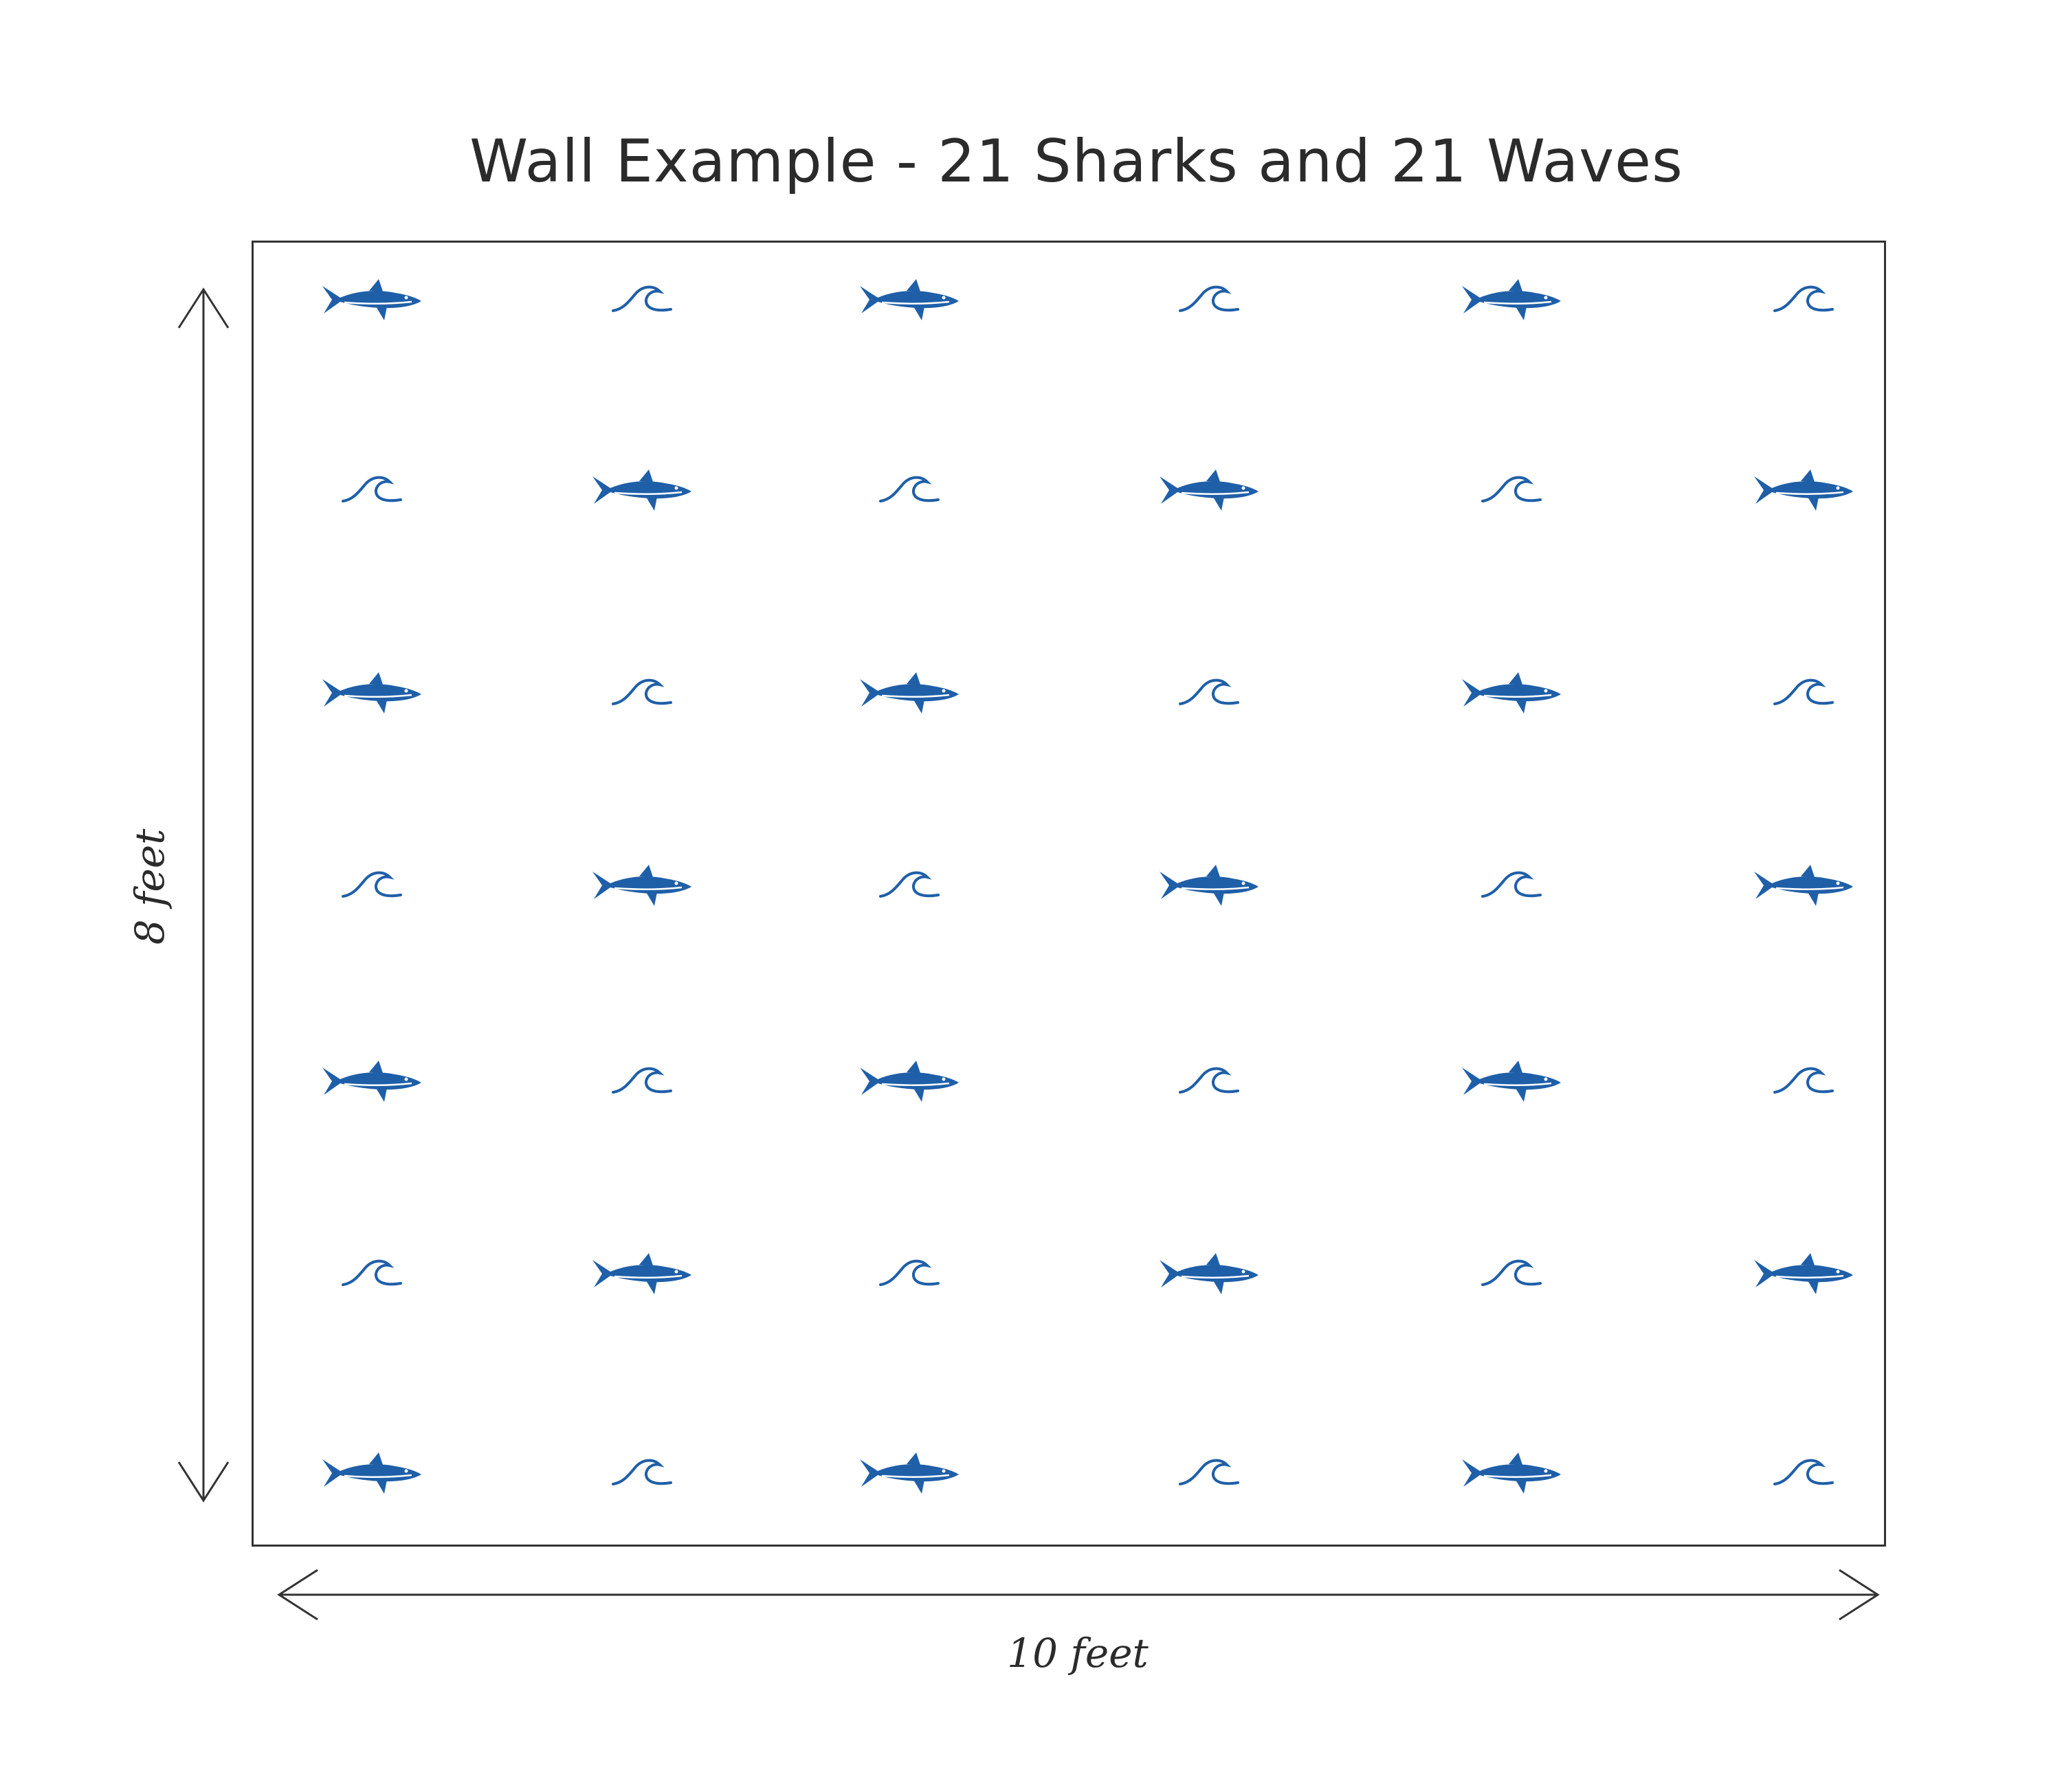 The image size is (2062, 1792). Describe the element at coordinates (1076, 161) in the screenshot. I see `diagram-title: Wall Example - 21 Sharks and 21 Waves` at that location.